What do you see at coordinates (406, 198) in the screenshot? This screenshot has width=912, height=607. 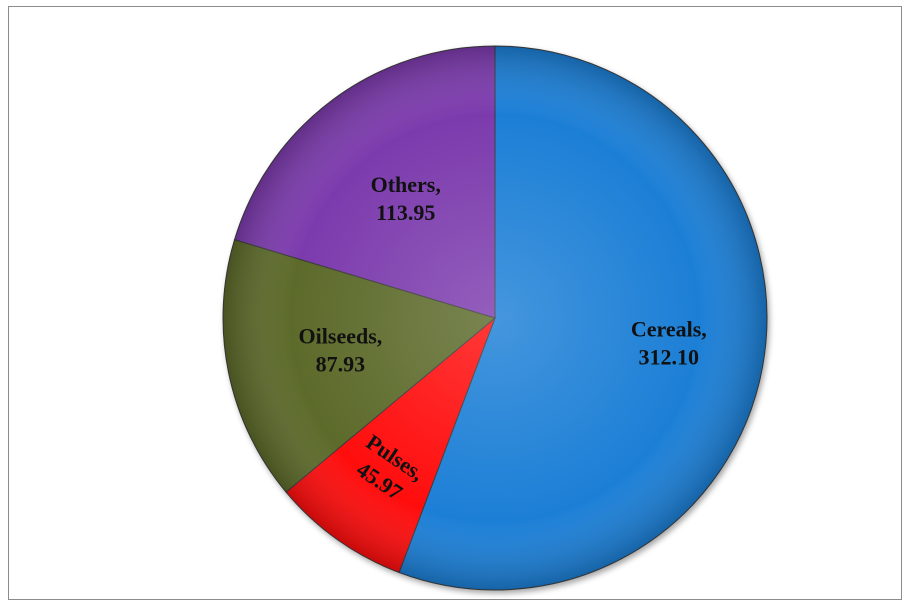 I see `slice-label-others: Others, 113.95` at bounding box center [406, 198].